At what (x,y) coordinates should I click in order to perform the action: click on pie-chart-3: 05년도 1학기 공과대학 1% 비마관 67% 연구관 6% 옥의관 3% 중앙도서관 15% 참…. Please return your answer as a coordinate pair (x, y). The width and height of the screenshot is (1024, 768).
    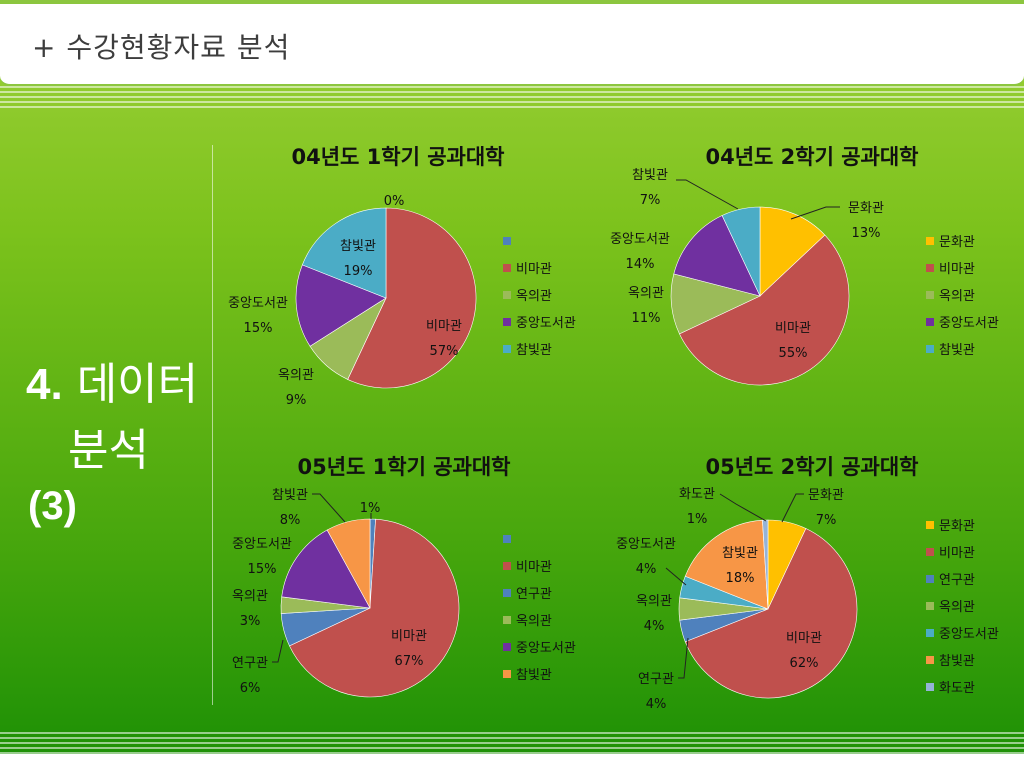
    Looking at the image, I should click on (404, 576).